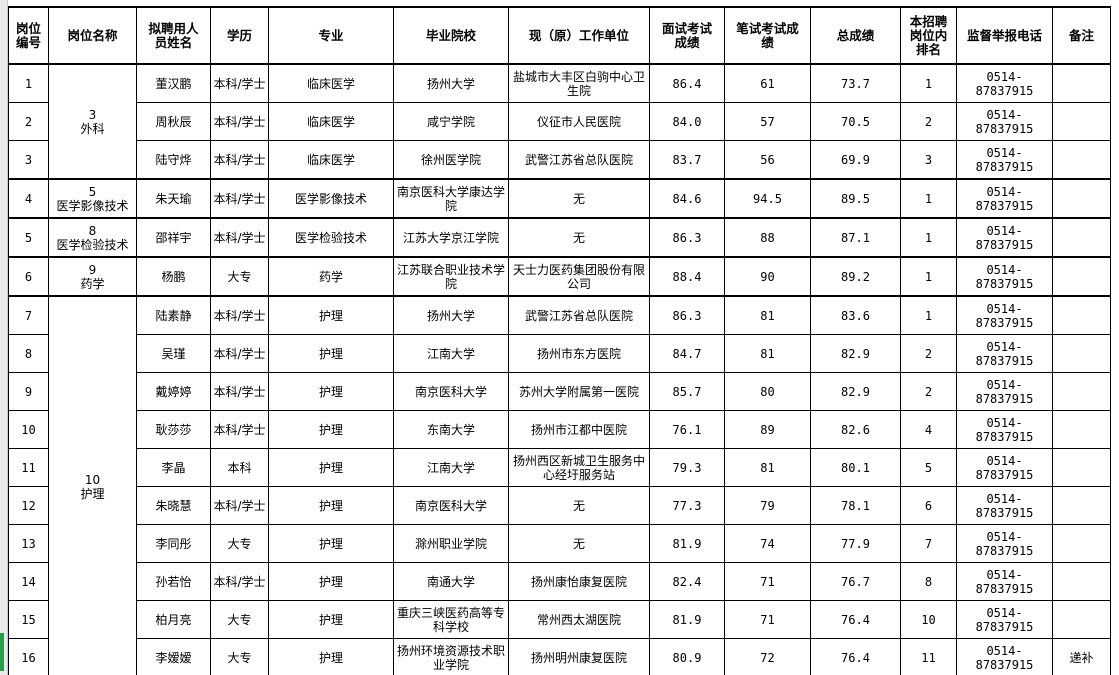  I want to click on table-cell: 9, so click(28, 391).